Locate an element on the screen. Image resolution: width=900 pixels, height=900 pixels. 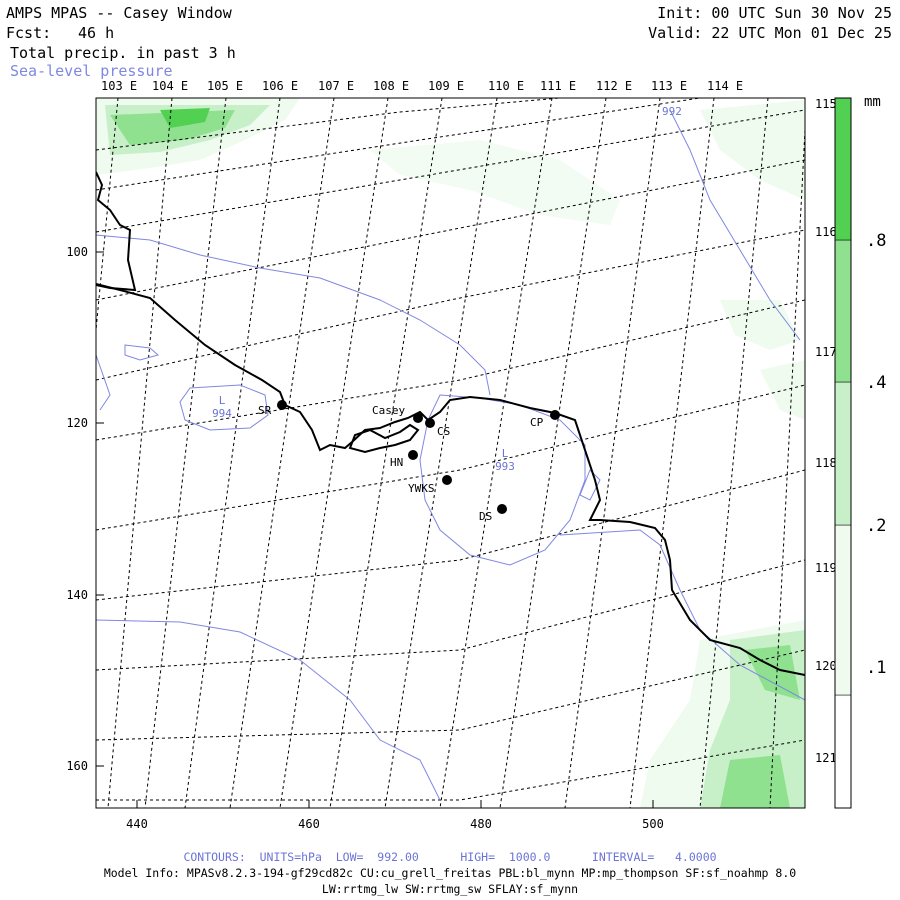
precip-legend-bar is located at coordinates (843, 453).